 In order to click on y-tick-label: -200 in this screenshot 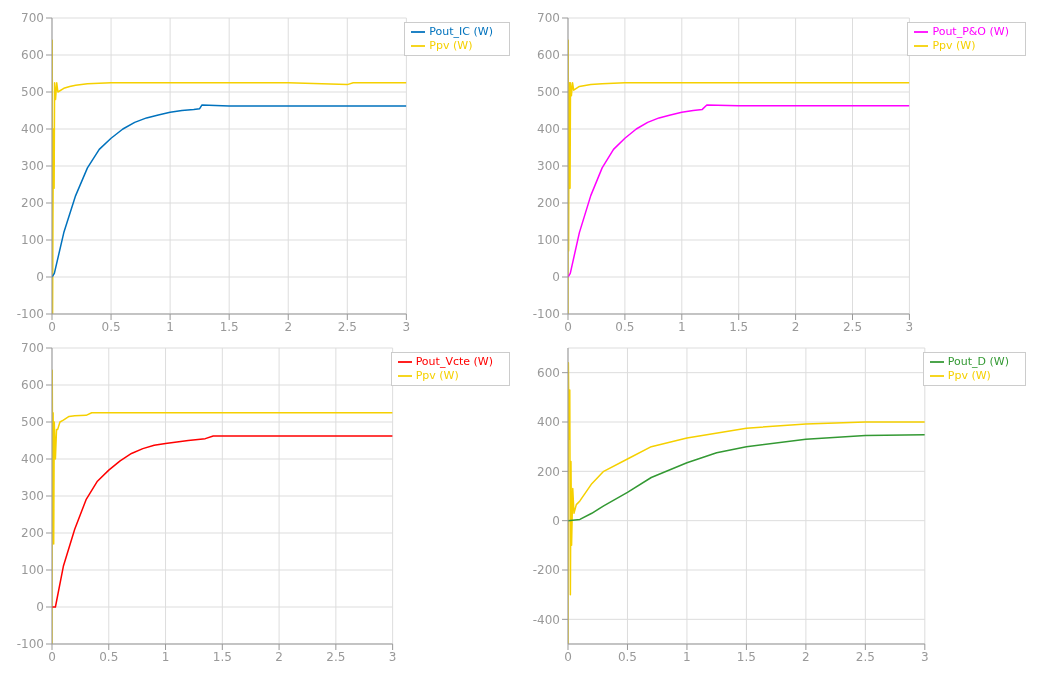, I will do `click(546, 570)`.